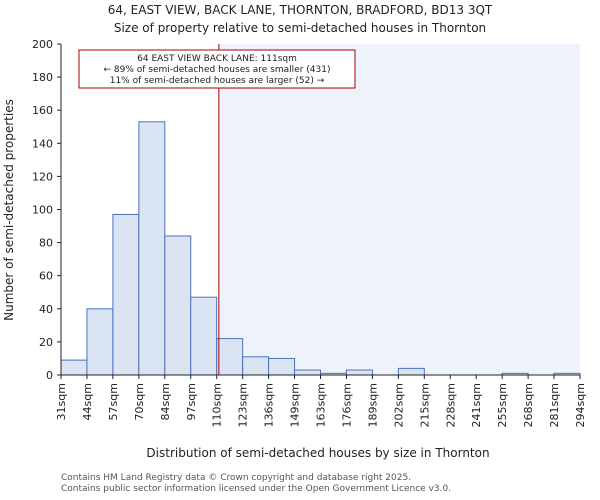  Describe the element at coordinates (256, 366) in the screenshot. I see `bar-123sqm` at that location.